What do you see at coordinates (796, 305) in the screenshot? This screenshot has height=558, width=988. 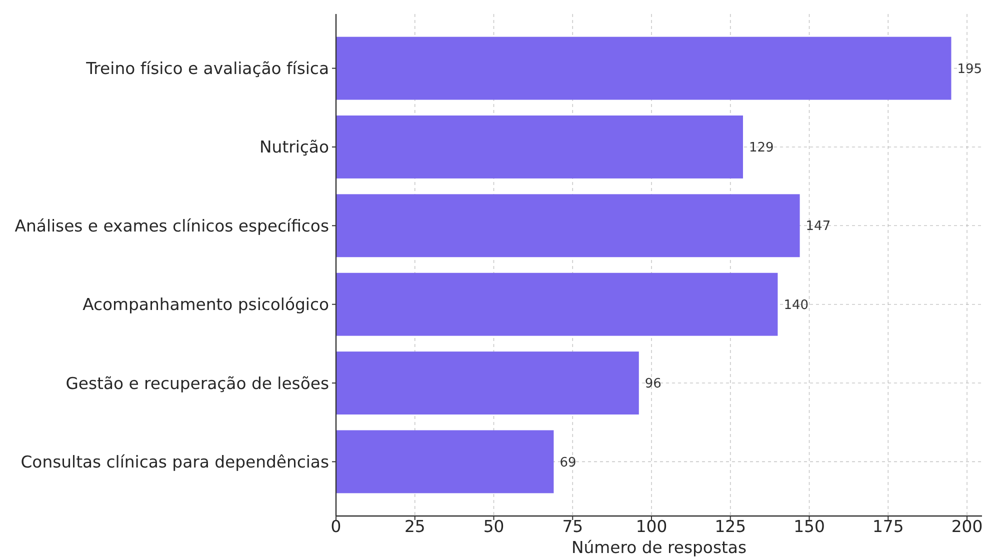 I see `data-label: 140` at bounding box center [796, 305].